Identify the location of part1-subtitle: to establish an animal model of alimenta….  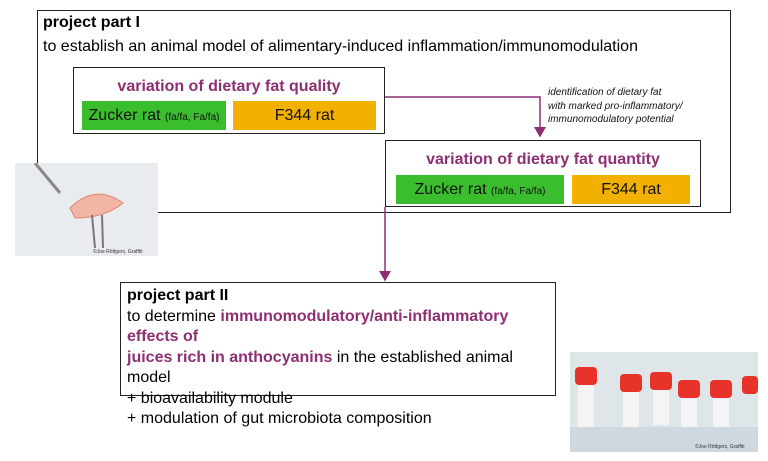
(340, 46).